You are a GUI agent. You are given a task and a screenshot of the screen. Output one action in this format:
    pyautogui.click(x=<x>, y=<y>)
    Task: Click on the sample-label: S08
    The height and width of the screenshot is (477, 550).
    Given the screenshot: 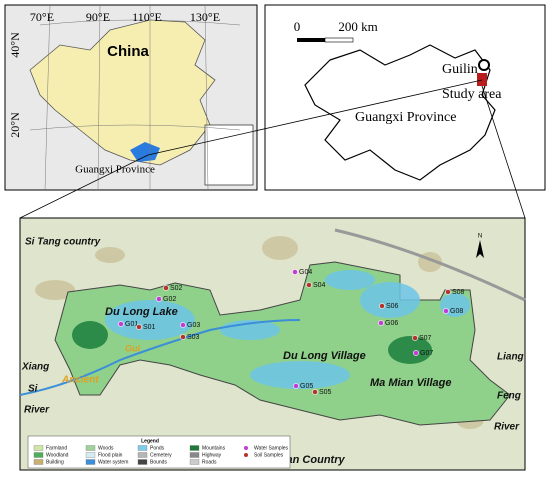 What is the action you would take?
    pyautogui.click(x=458, y=292)
    